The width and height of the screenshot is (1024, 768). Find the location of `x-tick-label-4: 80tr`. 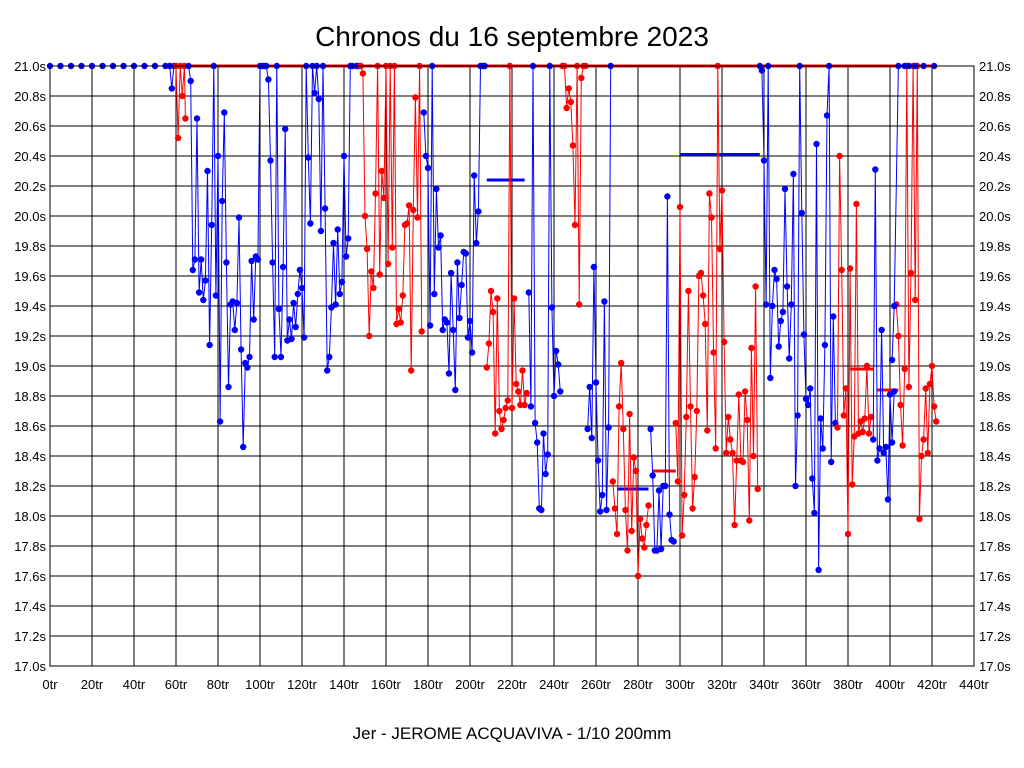

x-tick-label-4: 80tr is located at coordinates (218, 684).